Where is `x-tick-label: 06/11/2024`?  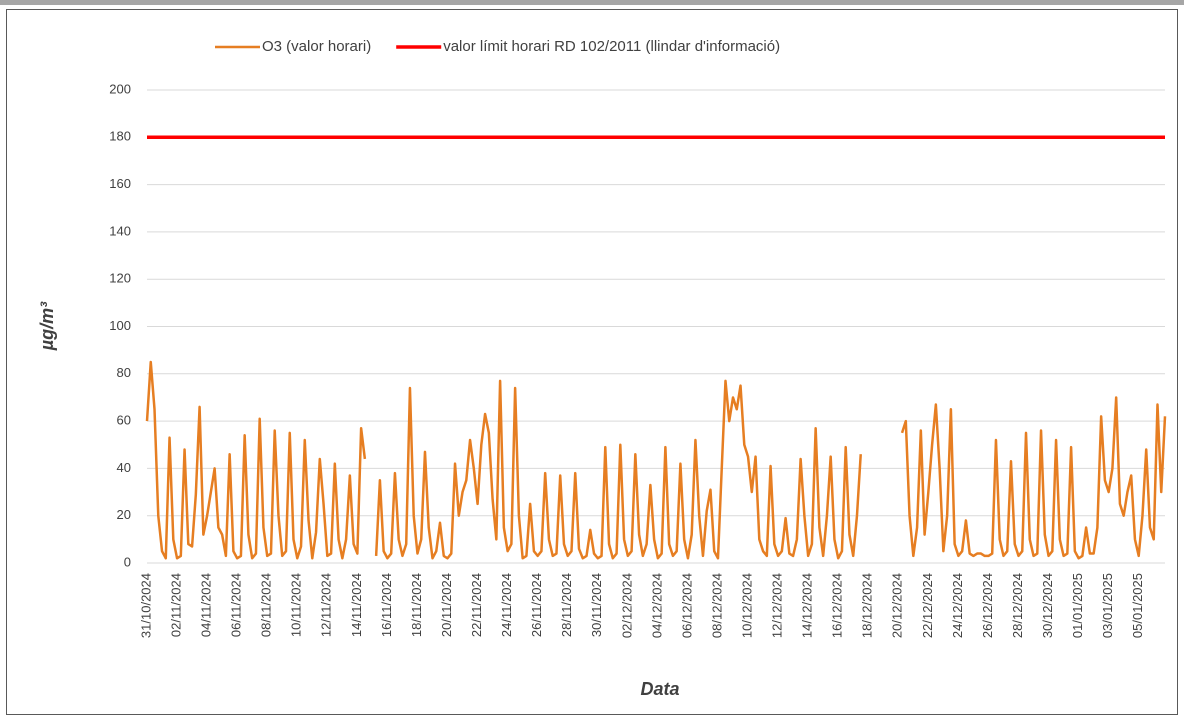
x-tick-label: 06/11/2024 is located at coordinates (236, 605).